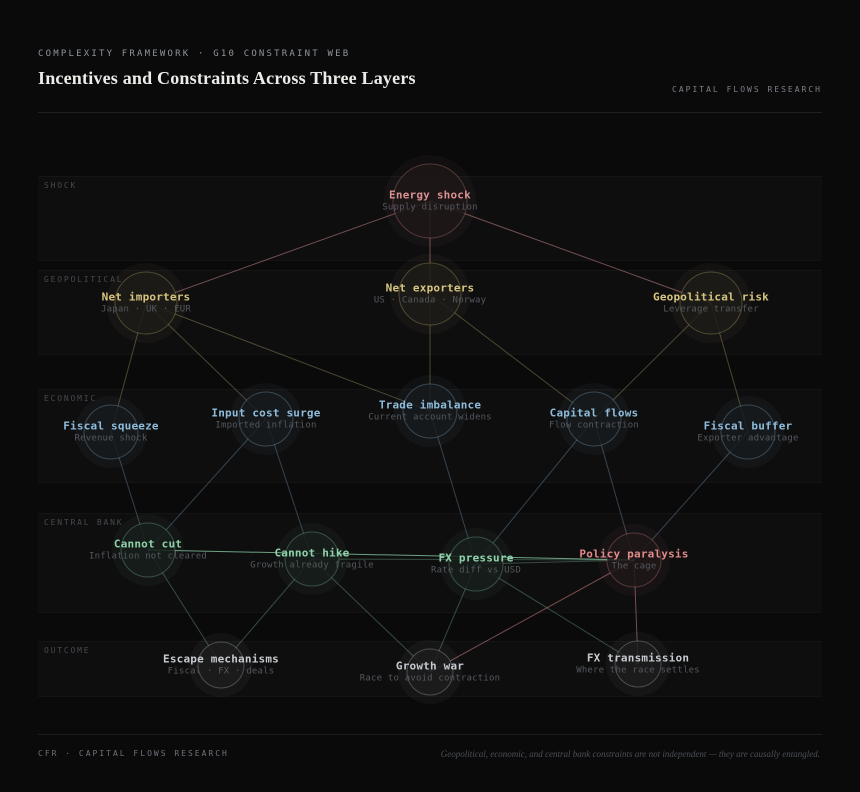 This screenshot has width=860, height=792. I want to click on node-subtitle-net-importers: Japan · UK · EUR, so click(146, 309).